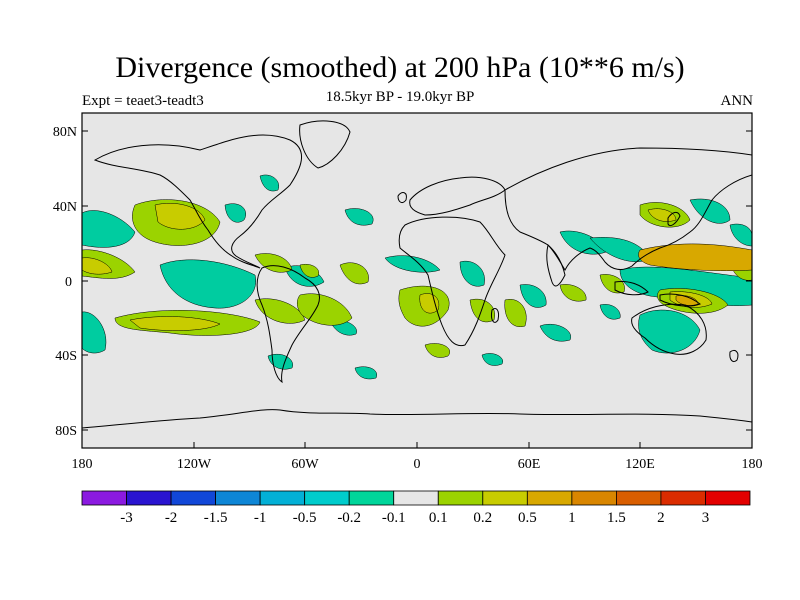 The height and width of the screenshot is (600, 800). Describe the element at coordinates (305, 464) in the screenshot. I see `lon-label-60w: 60W` at that location.